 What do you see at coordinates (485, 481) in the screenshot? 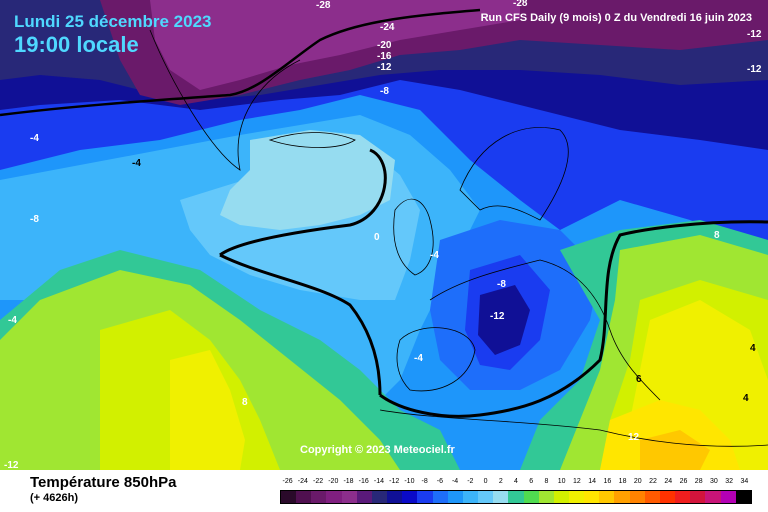
I see `legend-tick-label: 0` at bounding box center [485, 481].